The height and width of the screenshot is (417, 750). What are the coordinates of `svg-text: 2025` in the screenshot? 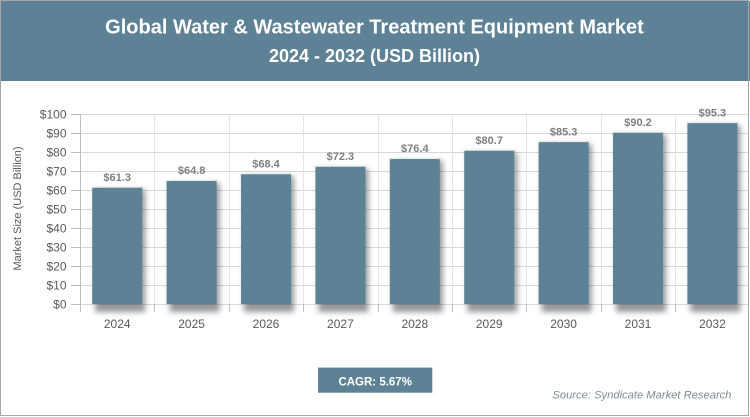 It's located at (191, 324).